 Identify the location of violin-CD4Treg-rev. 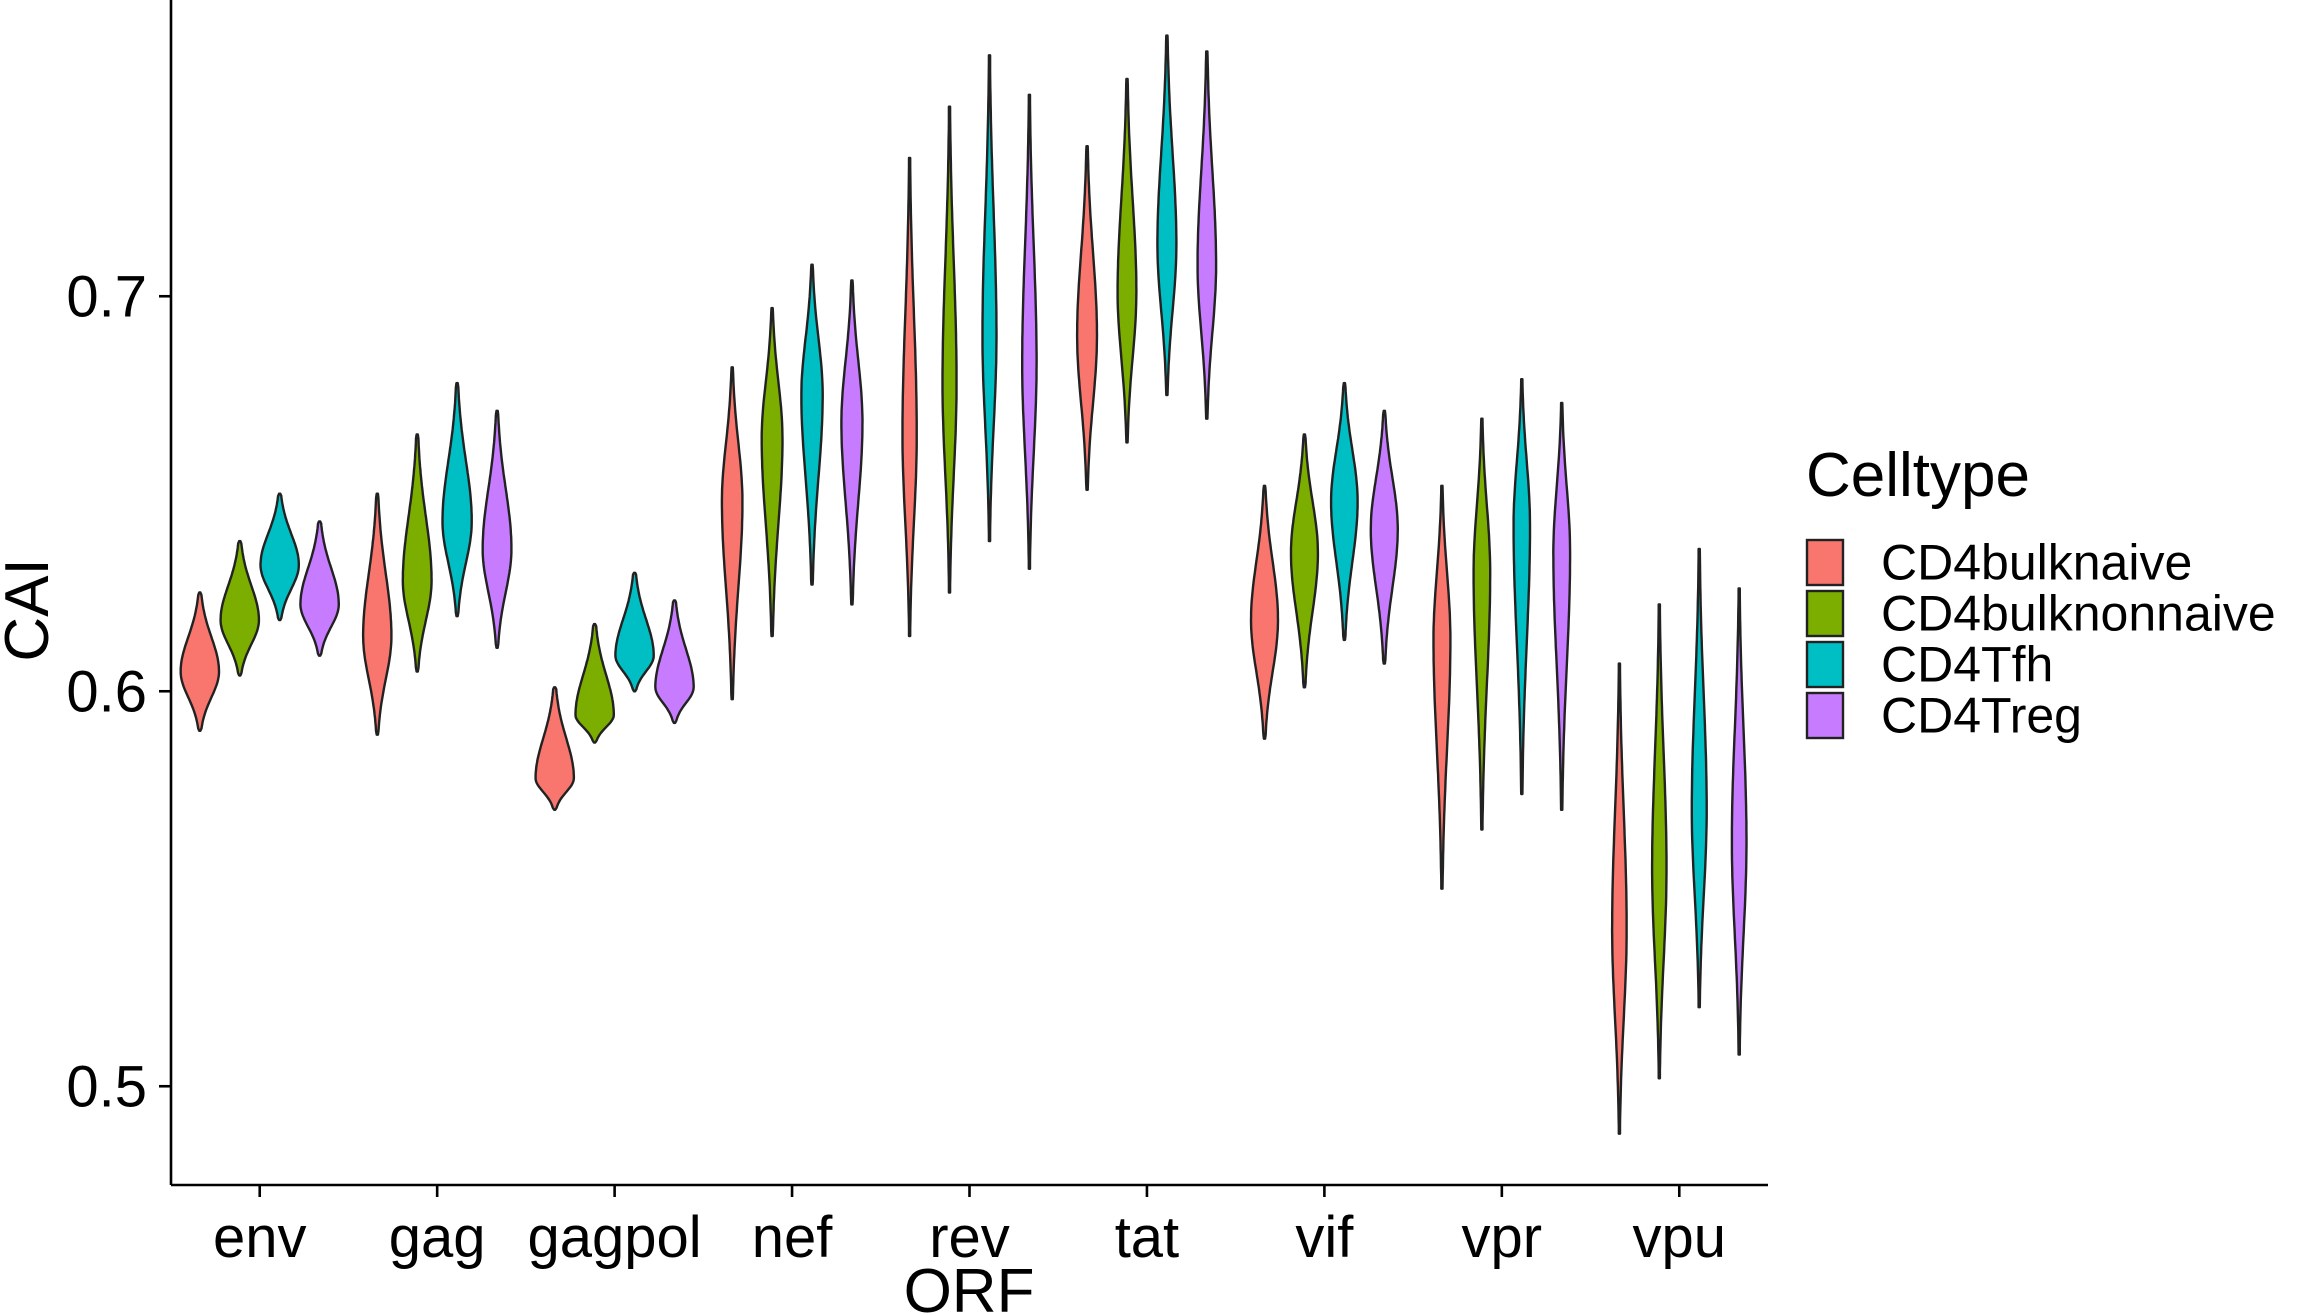
(1029, 331).